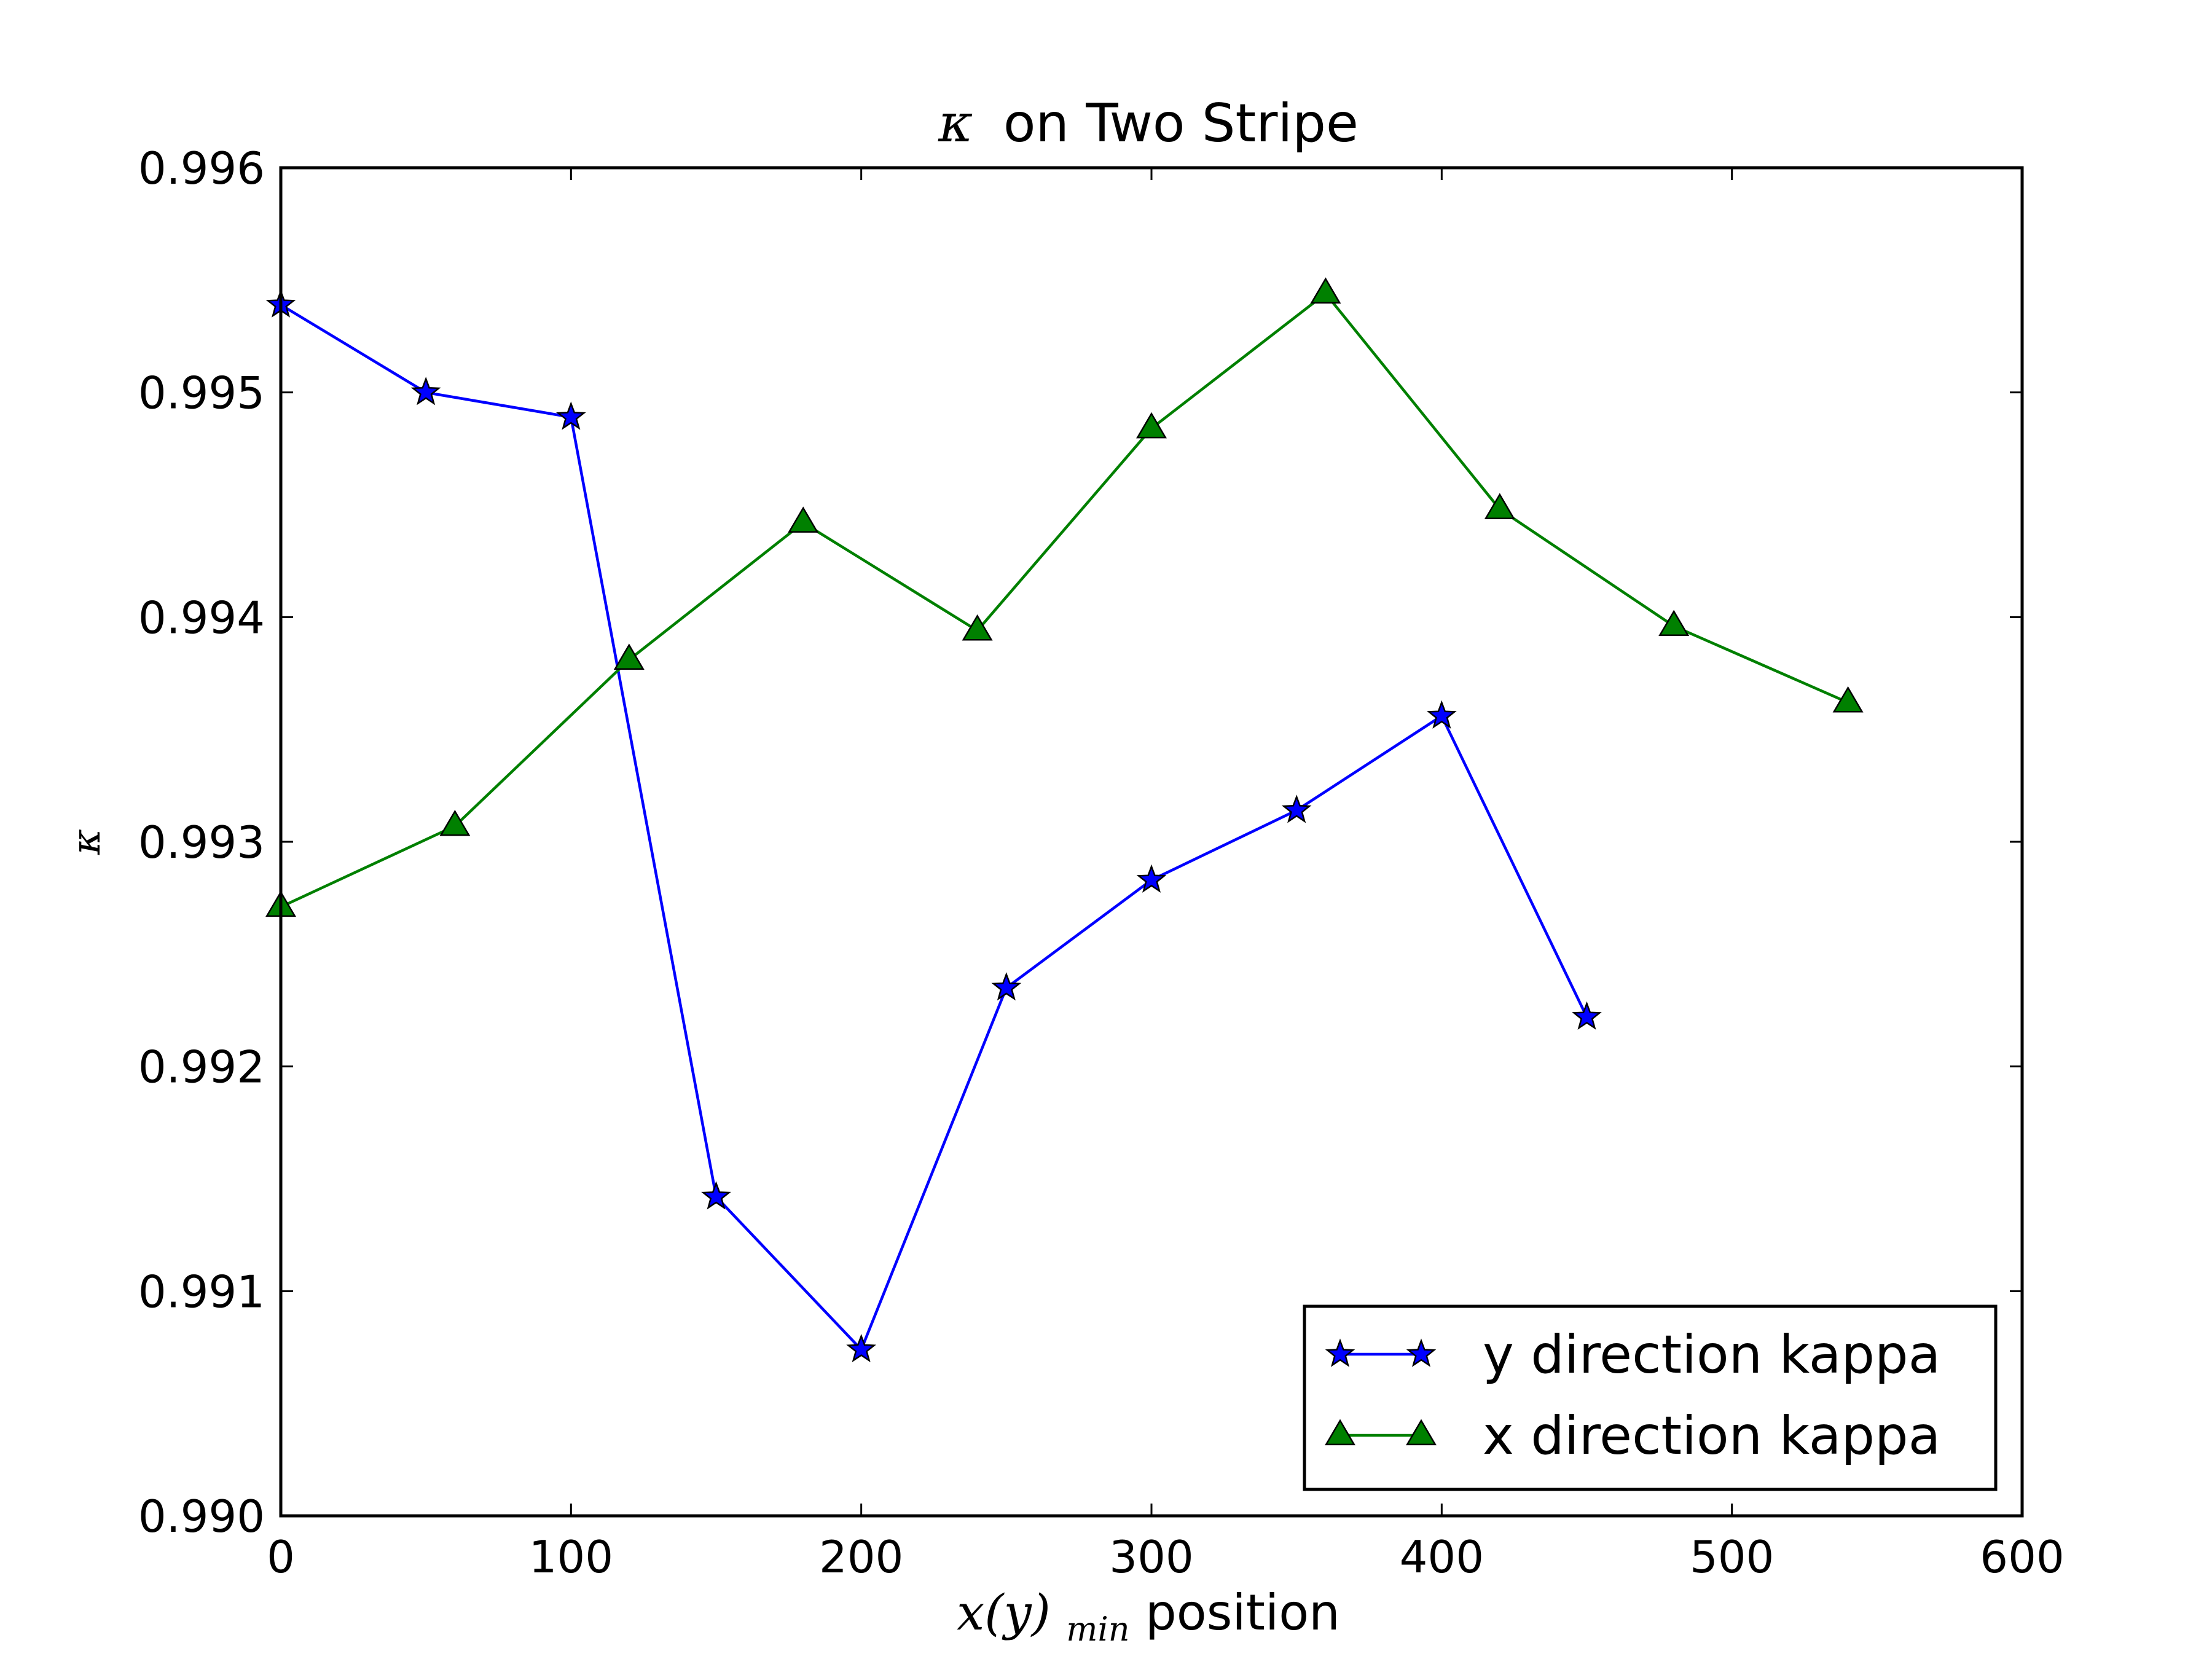 This screenshot has height=1659, width=2212. I want to click on x-tick-label: 200, so click(861, 1557).